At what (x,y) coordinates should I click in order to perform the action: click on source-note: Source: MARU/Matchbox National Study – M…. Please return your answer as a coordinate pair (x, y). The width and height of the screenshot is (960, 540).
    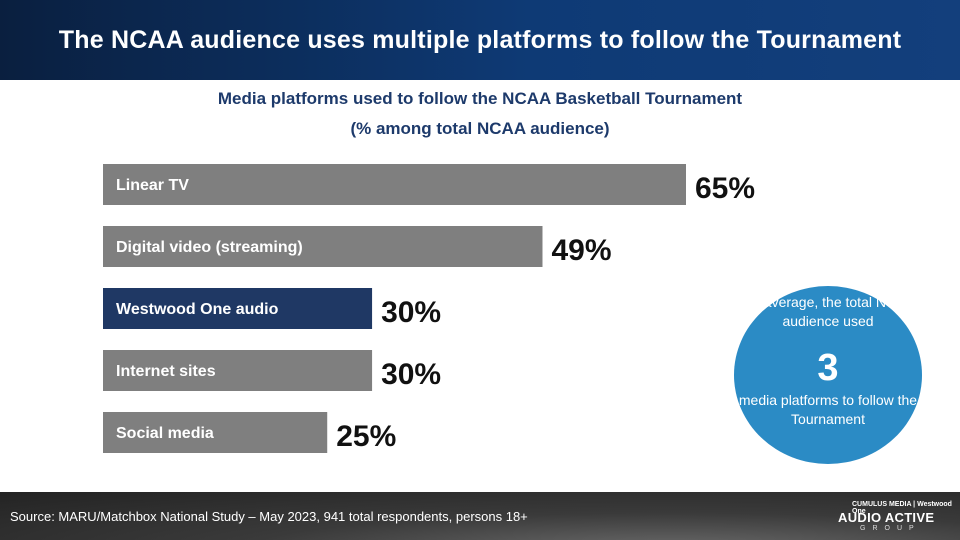
    Looking at the image, I should click on (269, 516).